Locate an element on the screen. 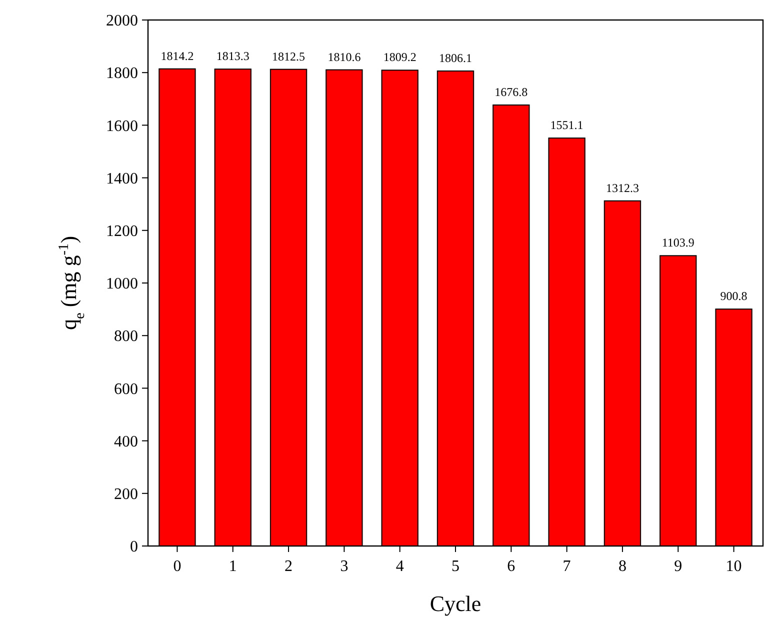 This screenshot has height=631, width=767. x-axis-title: Cycle is located at coordinates (456, 603).